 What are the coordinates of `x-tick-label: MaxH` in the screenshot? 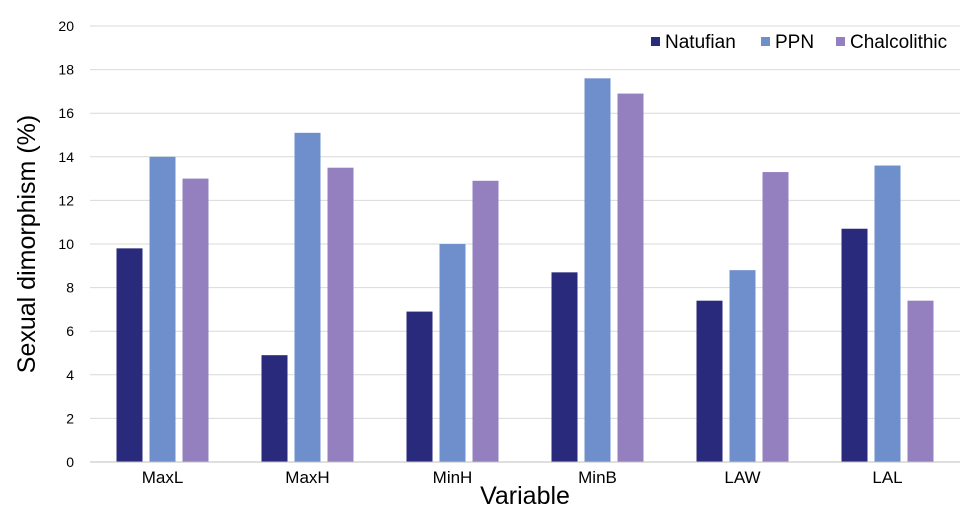 It's located at (307, 477).